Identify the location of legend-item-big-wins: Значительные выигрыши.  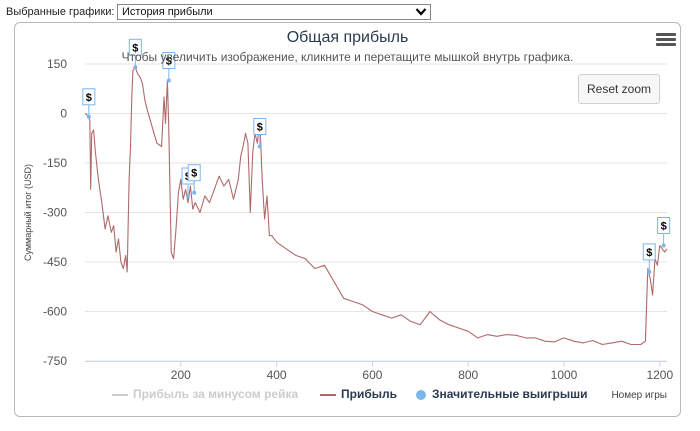
(502, 394).